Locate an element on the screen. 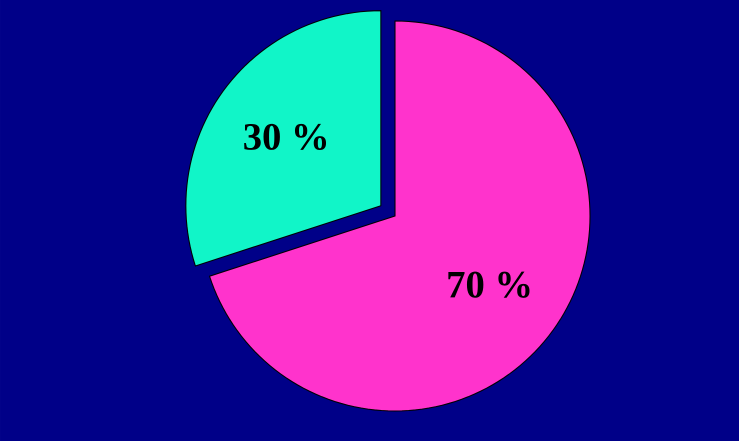  data-label: 30 % is located at coordinates (285, 137).